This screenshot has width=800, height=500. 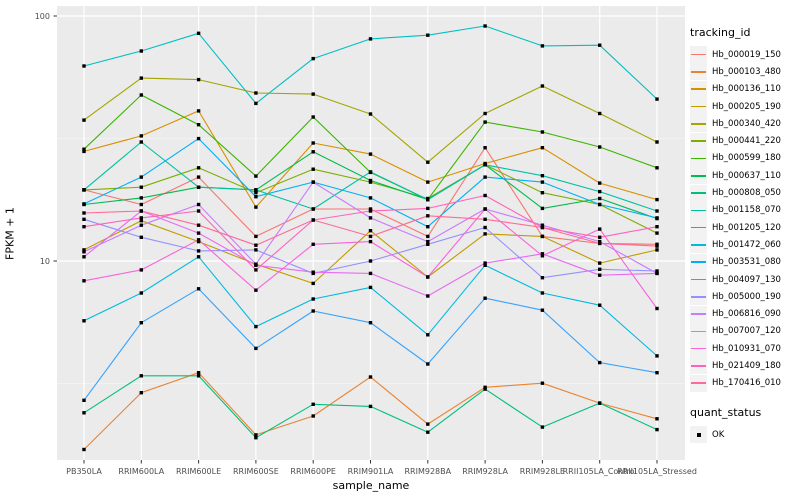 I want to click on legend-entry-label: Hb_004097_130, so click(x=746, y=279).